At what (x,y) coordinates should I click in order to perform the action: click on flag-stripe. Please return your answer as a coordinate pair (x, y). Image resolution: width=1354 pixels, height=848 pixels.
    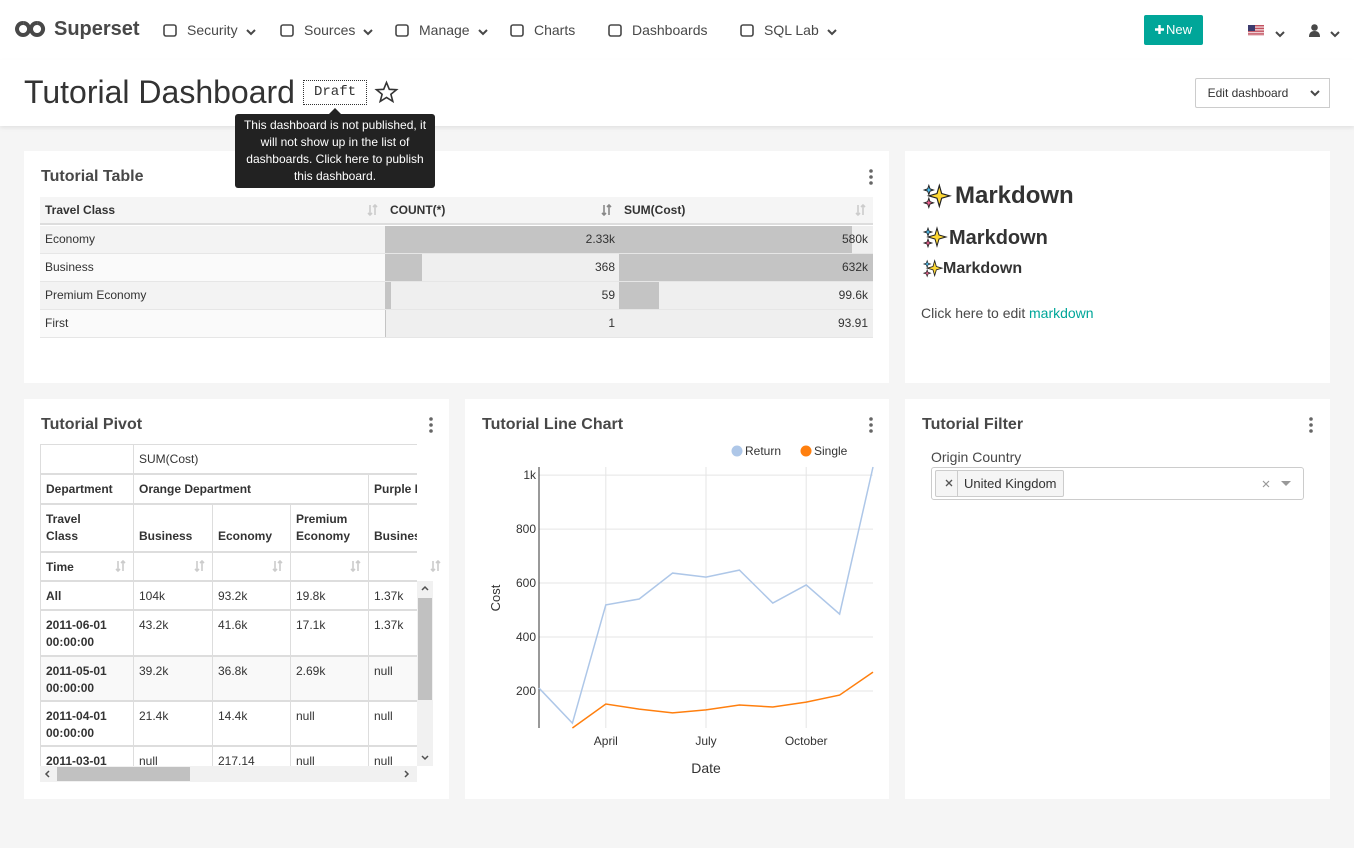
    Looking at the image, I should click on (1256, 31).